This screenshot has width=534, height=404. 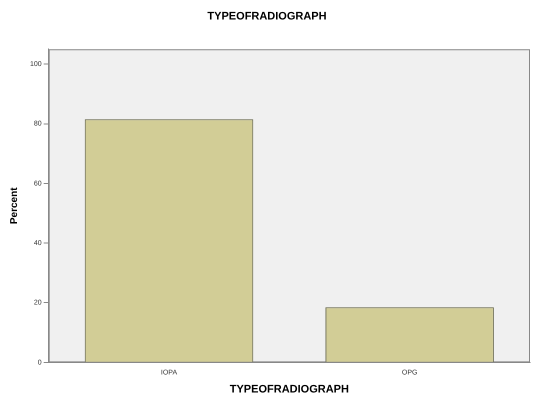 What do you see at coordinates (14, 205) in the screenshot?
I see `y-axis-title: Percent` at bounding box center [14, 205].